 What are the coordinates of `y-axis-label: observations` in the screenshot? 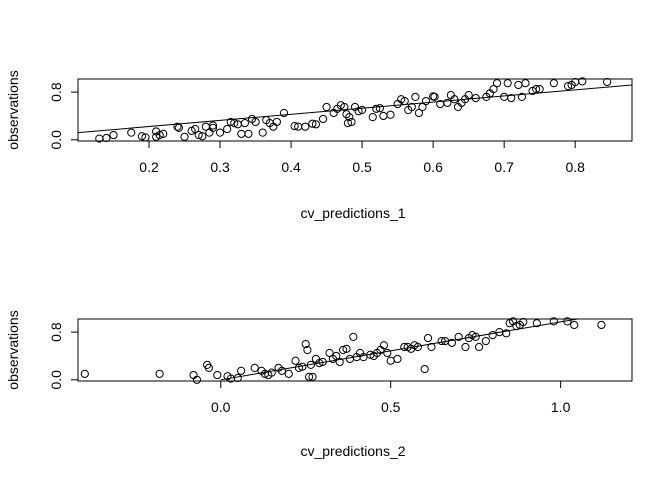 It's located at (13, 109).